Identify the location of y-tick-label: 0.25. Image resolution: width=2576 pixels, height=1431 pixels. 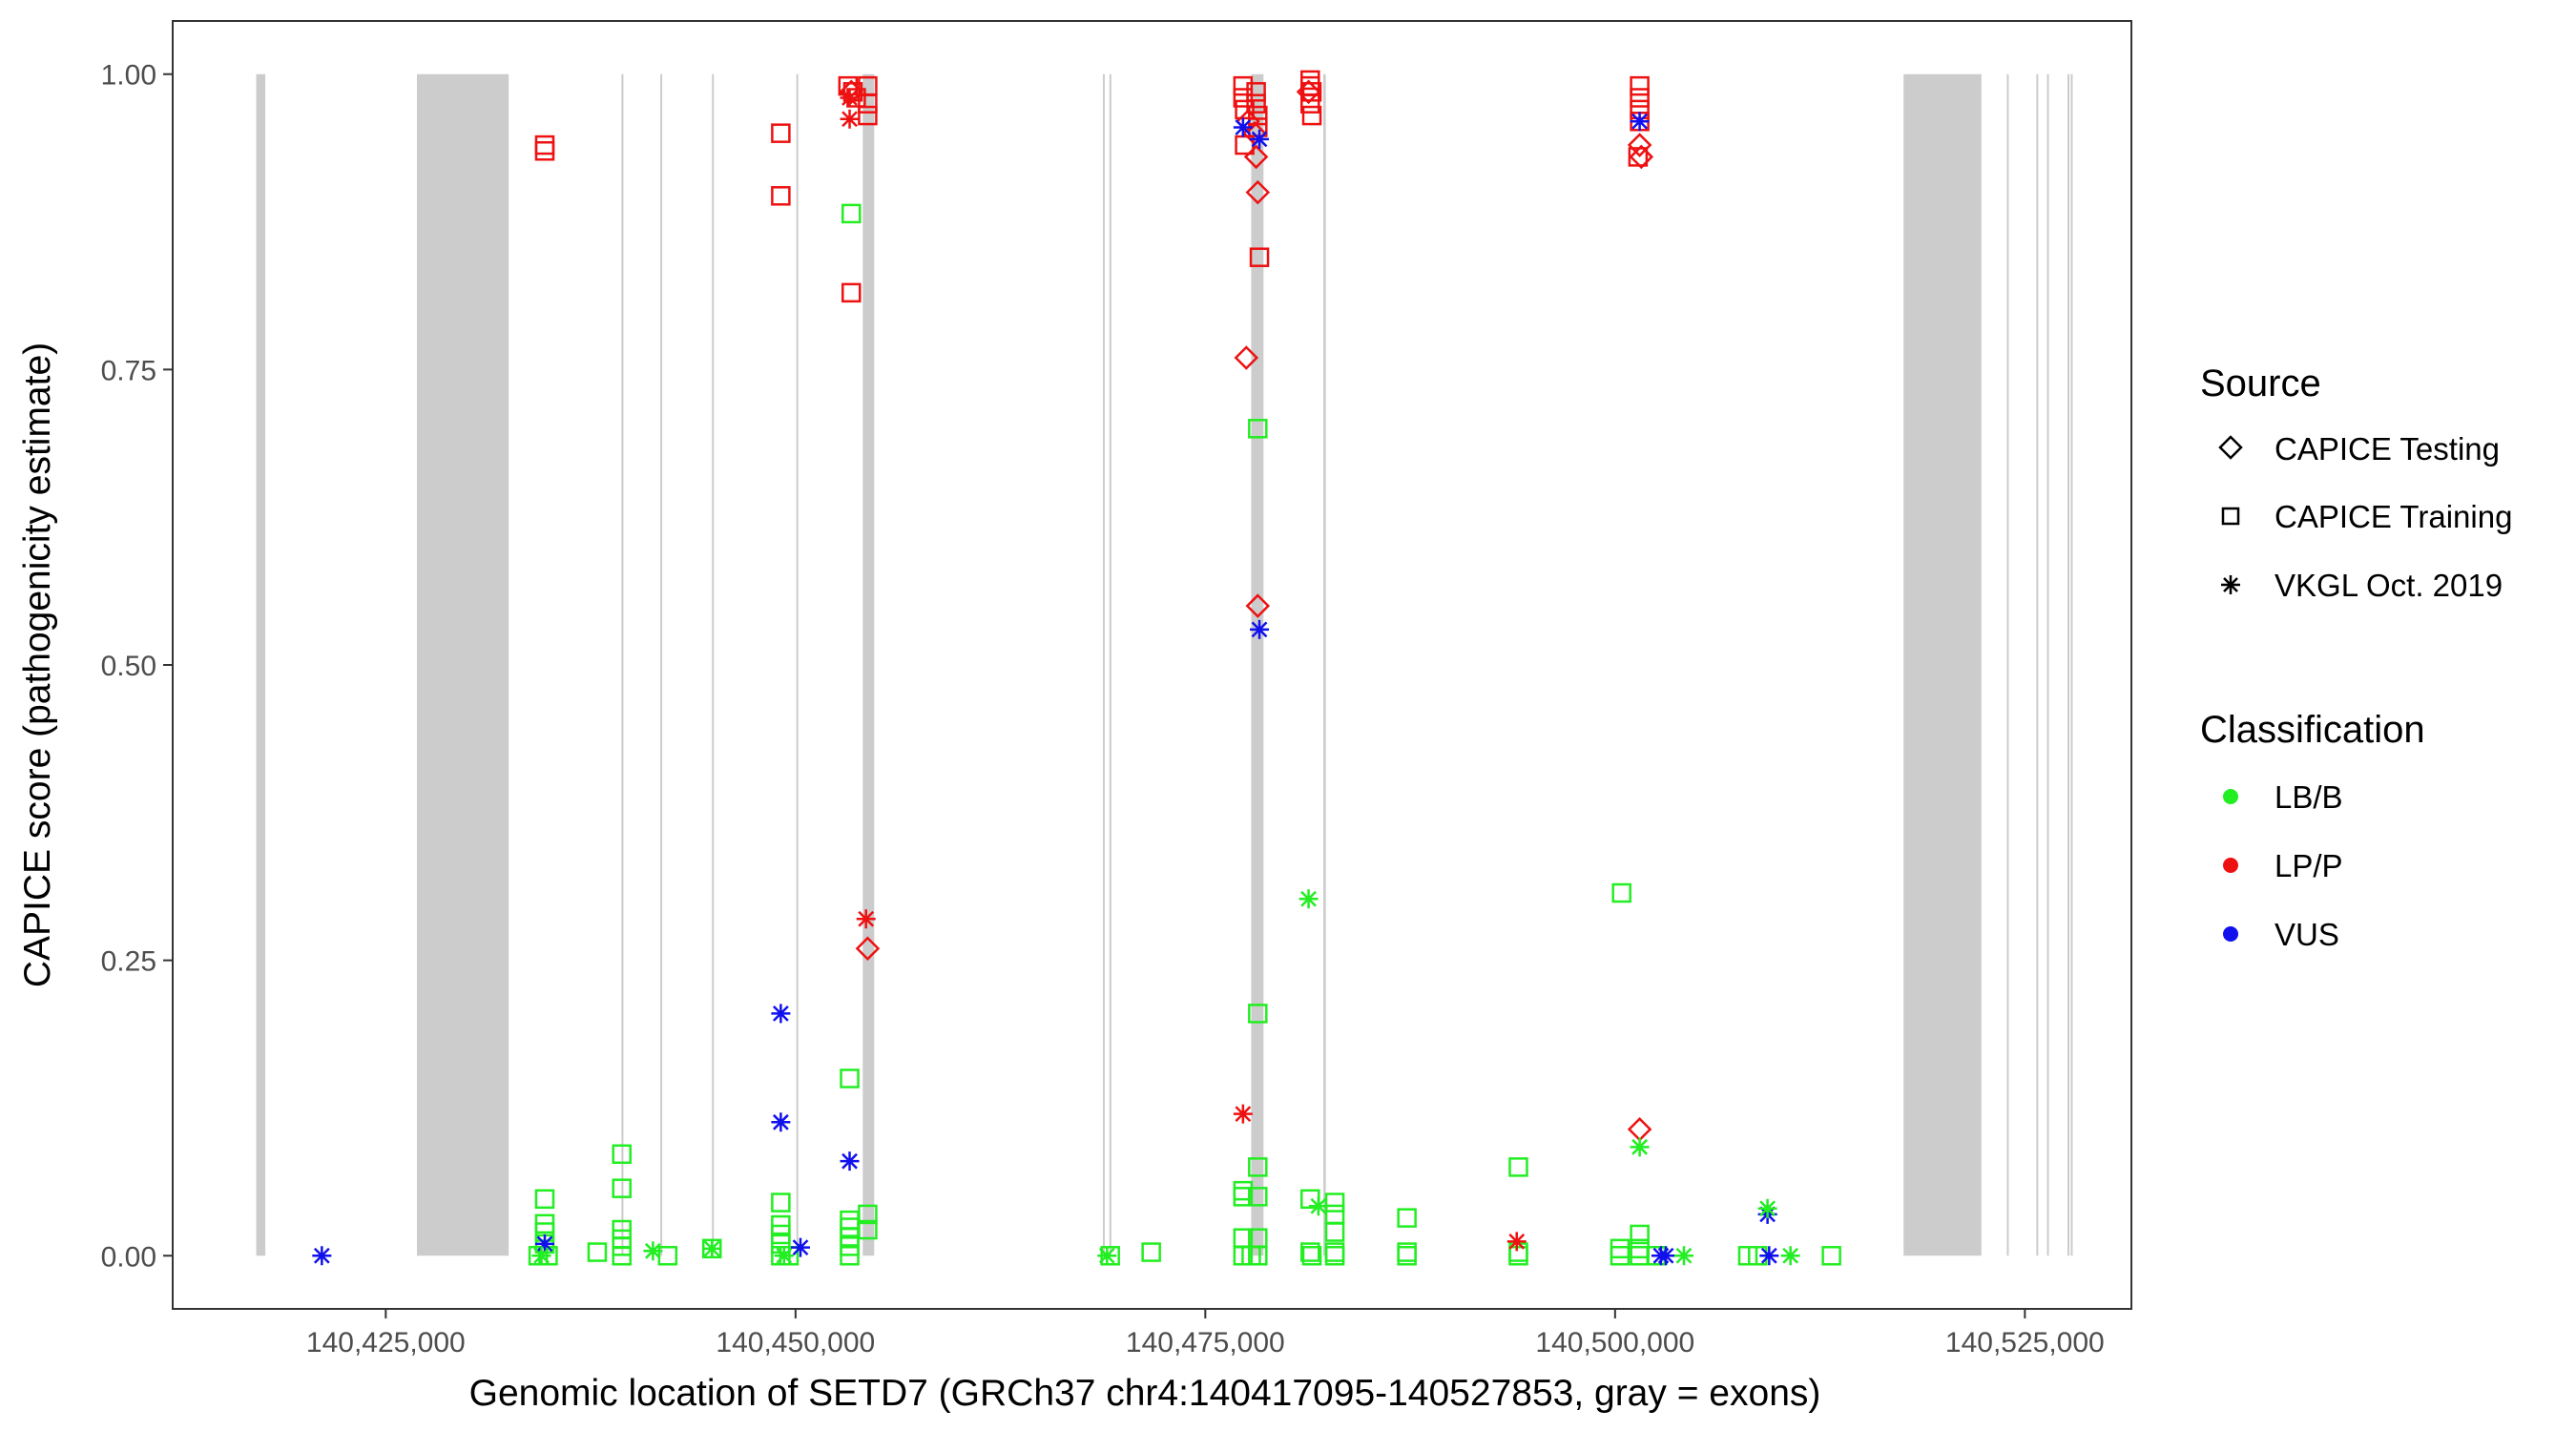
(128, 962).